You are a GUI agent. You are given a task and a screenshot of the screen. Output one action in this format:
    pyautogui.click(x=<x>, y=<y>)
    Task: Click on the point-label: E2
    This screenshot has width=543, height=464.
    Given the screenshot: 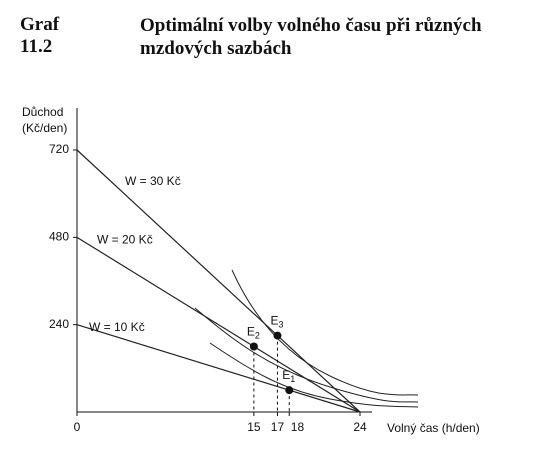 What is the action you would take?
    pyautogui.click(x=253, y=333)
    